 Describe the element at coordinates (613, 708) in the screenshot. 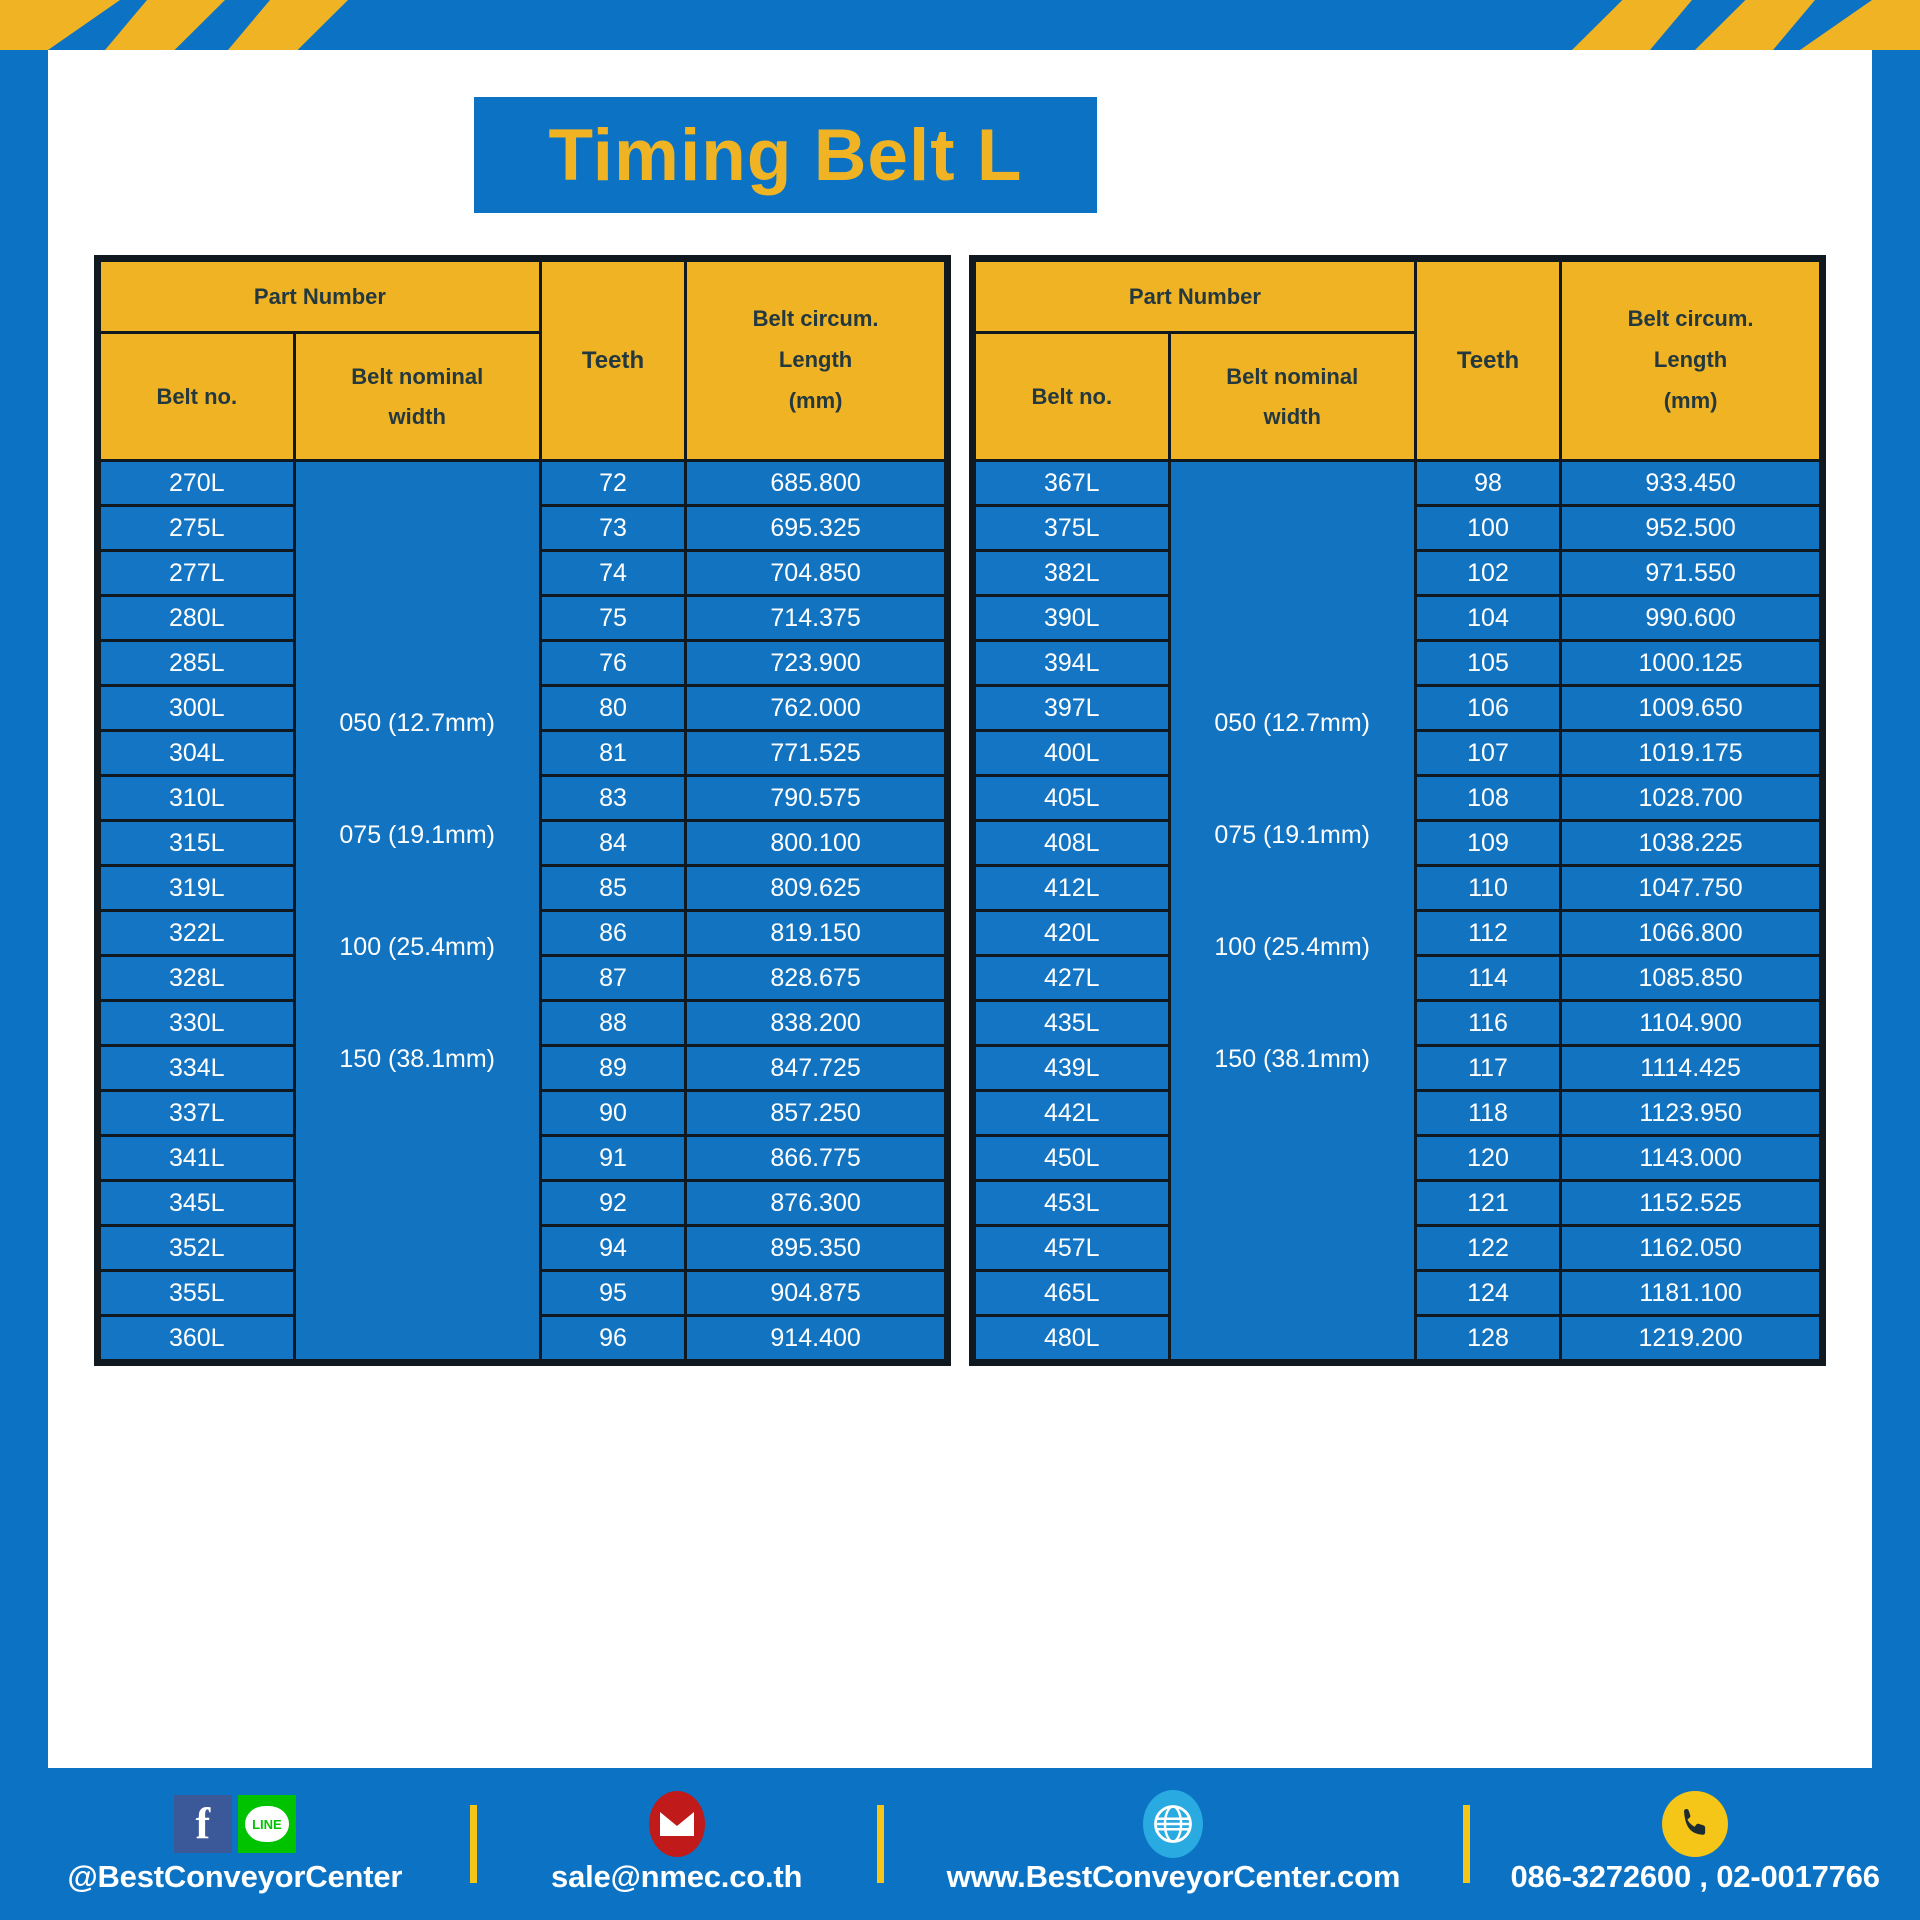

I see `cell-teeth: 80` at that location.